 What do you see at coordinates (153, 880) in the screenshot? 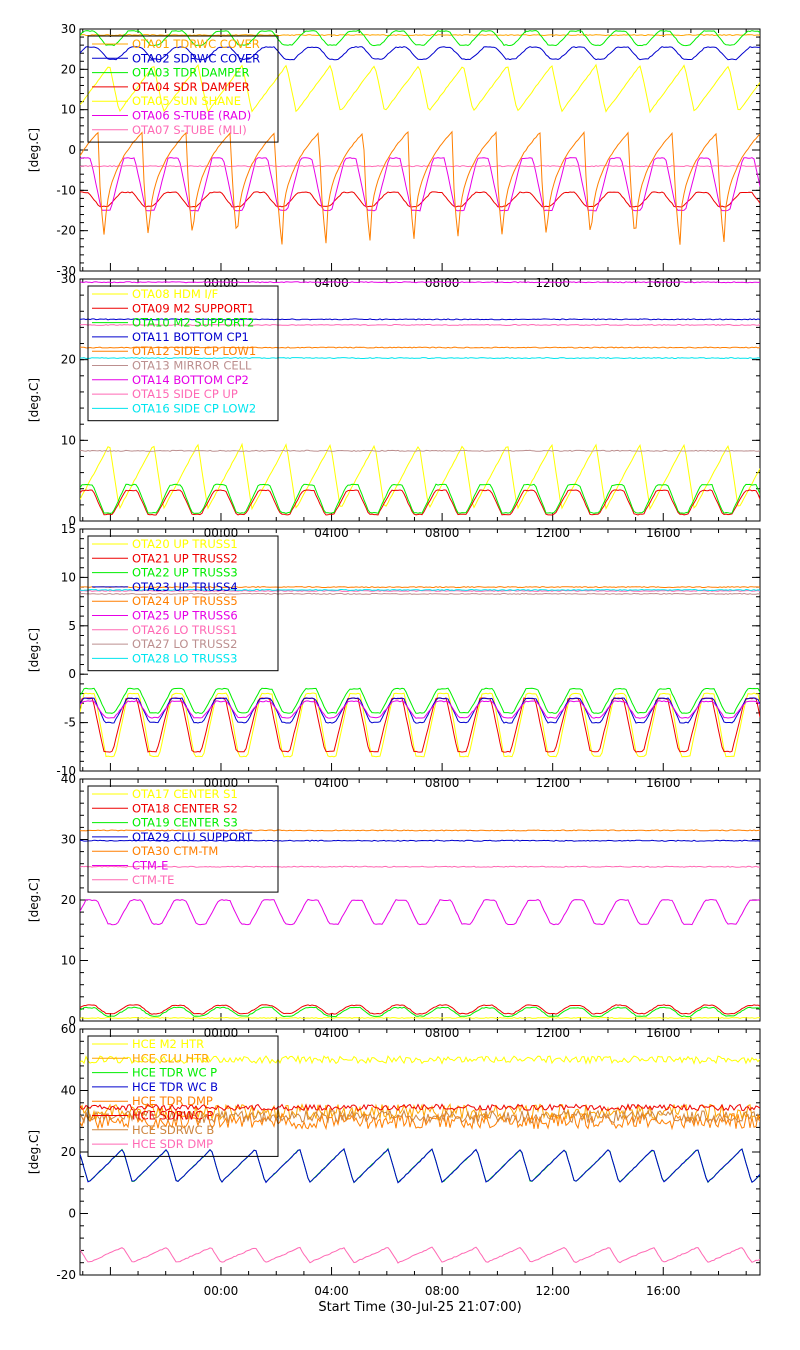
I see `legend-entry: CTM-TE` at bounding box center [153, 880].